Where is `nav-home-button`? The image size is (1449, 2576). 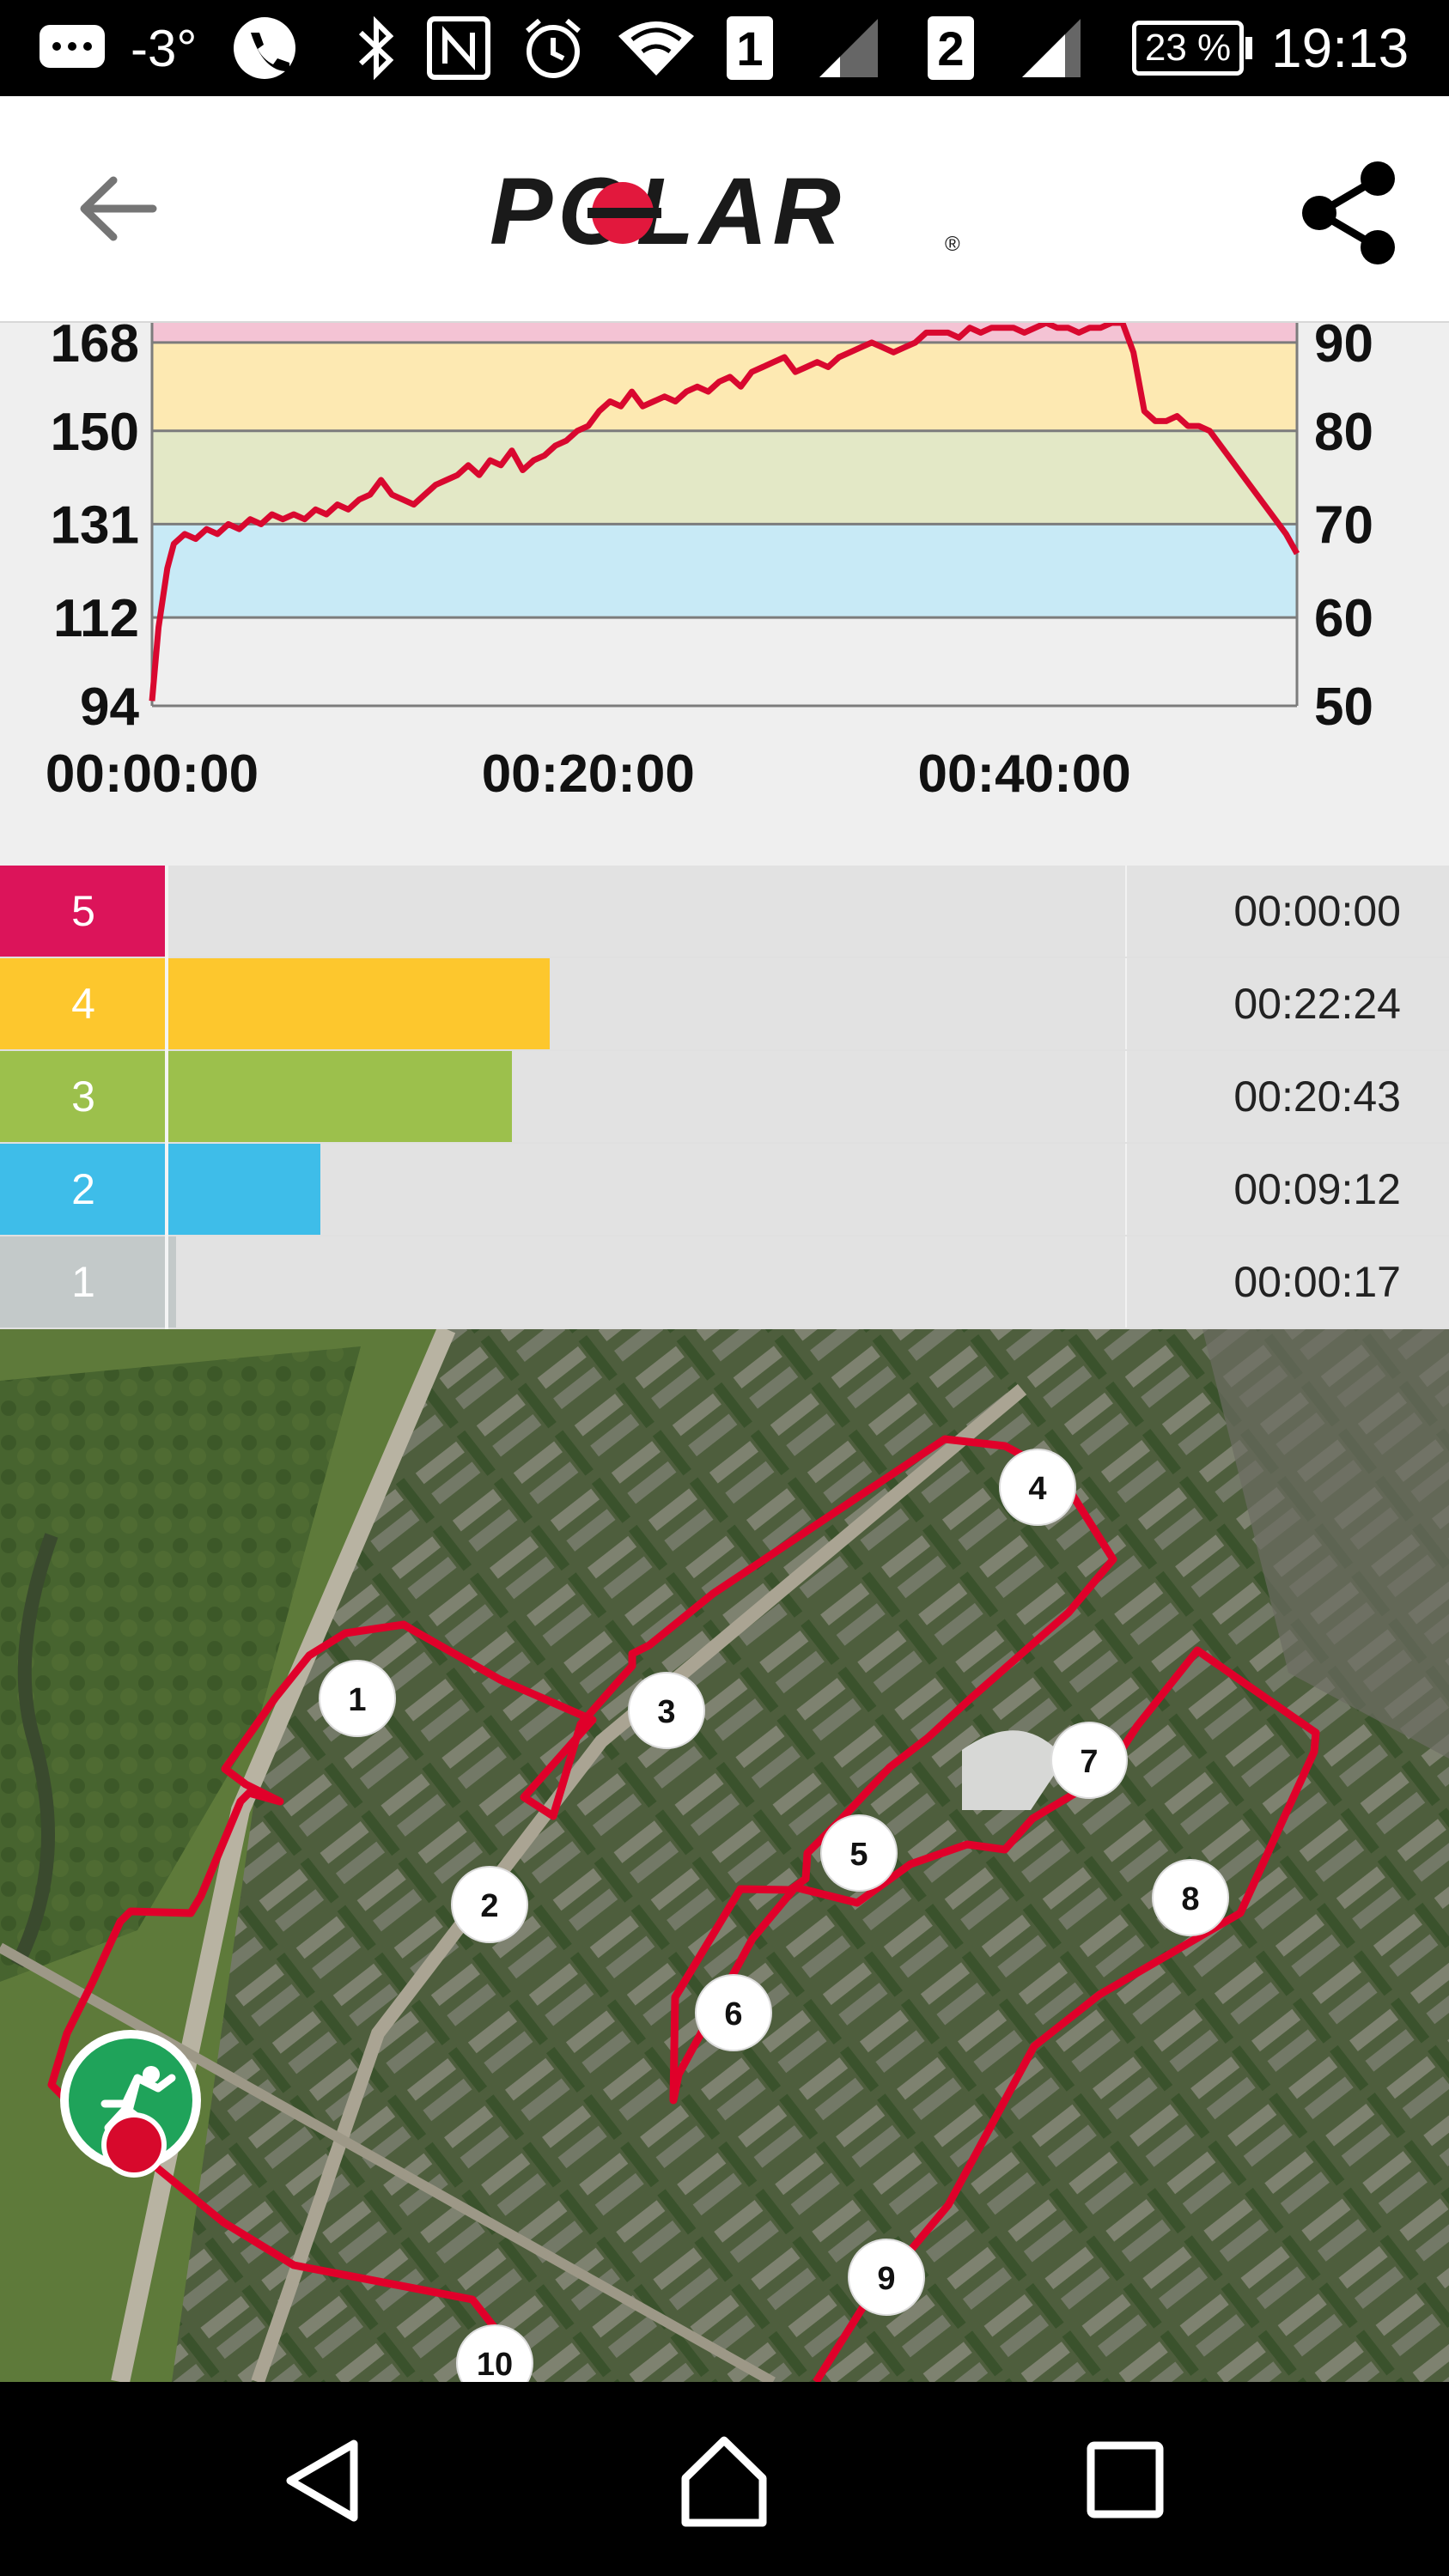
nav-home-button is located at coordinates (724, 2481).